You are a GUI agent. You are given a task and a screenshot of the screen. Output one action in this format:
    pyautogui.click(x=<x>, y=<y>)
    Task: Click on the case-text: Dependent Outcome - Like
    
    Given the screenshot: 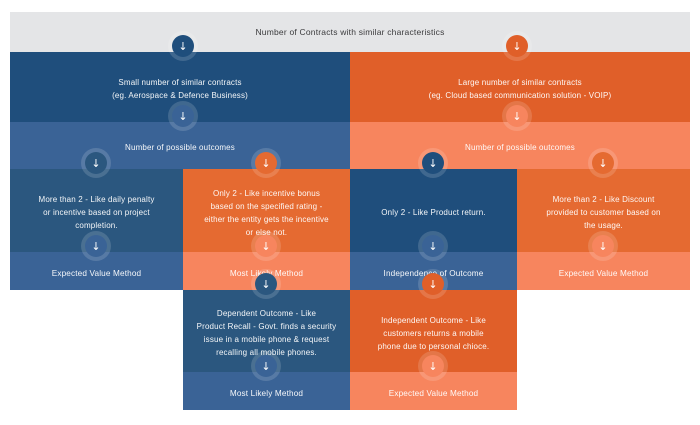 What is the action you would take?
    pyautogui.click(x=266, y=313)
    